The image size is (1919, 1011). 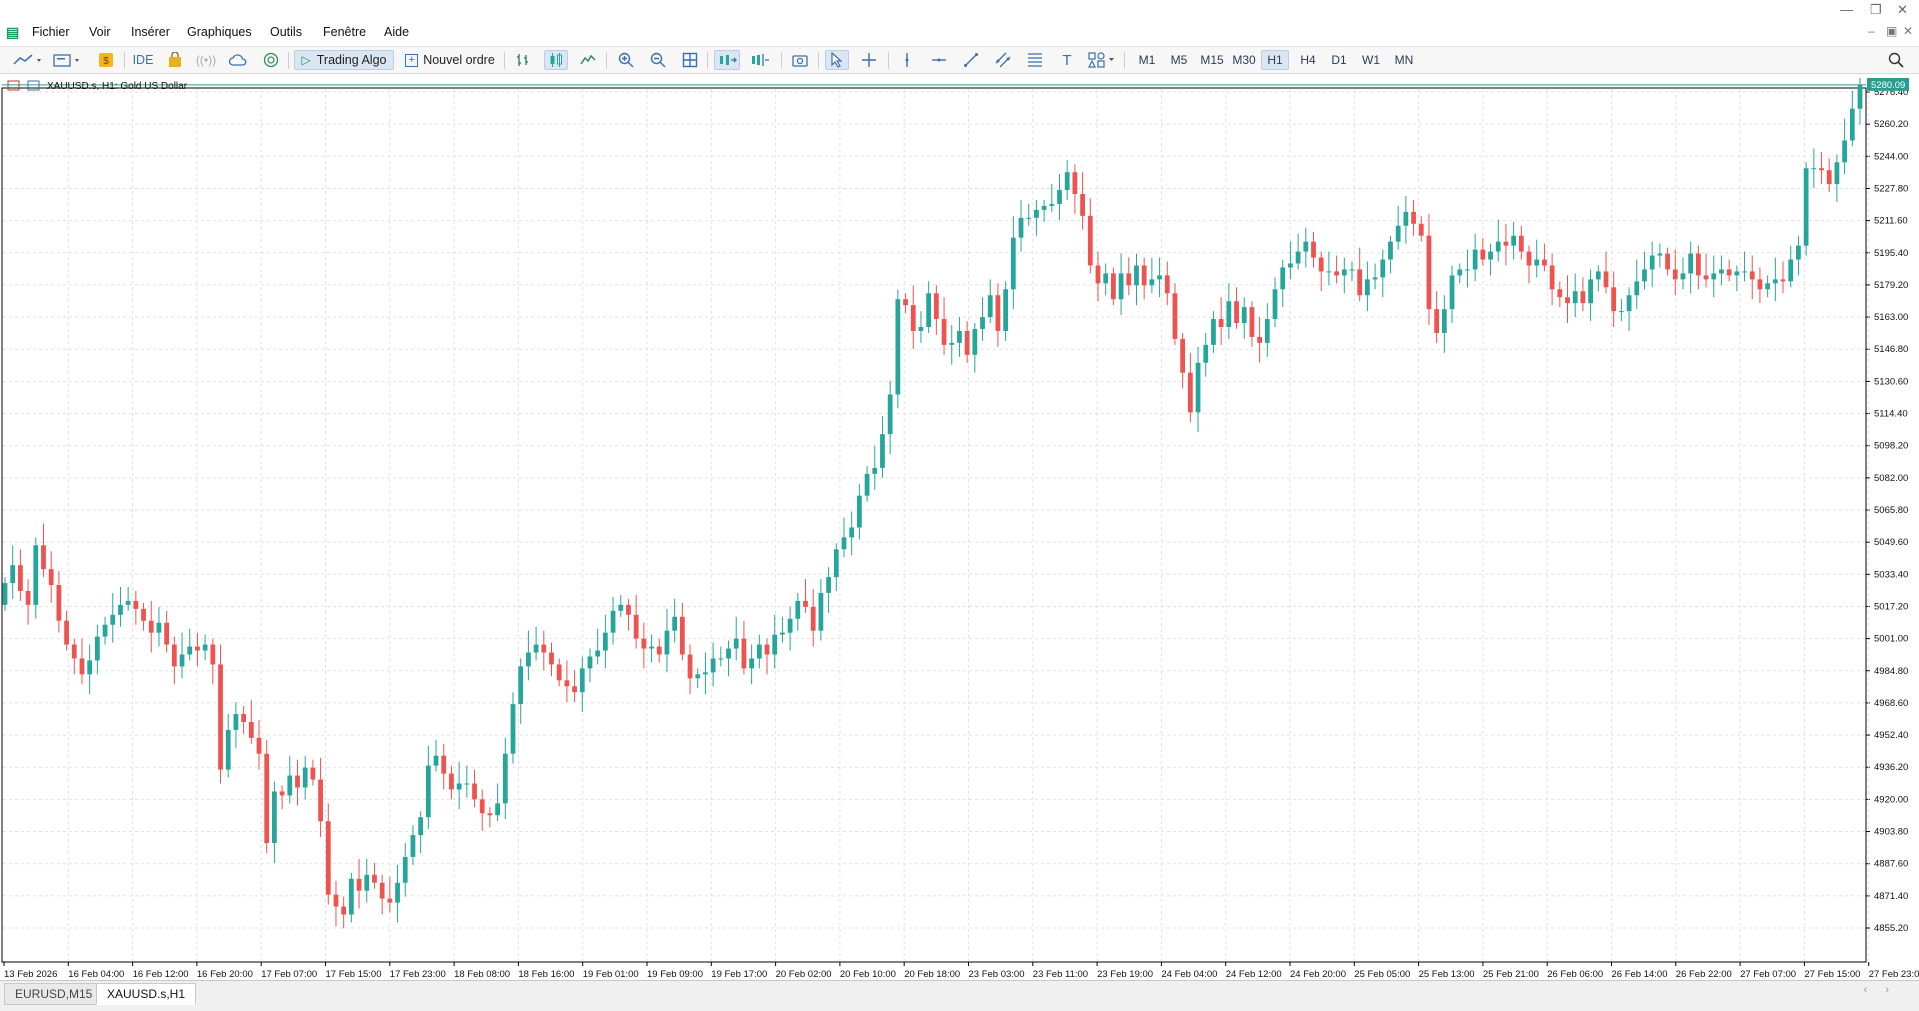 What do you see at coordinates (523, 60) in the screenshot?
I see `bar-chart-icon` at bounding box center [523, 60].